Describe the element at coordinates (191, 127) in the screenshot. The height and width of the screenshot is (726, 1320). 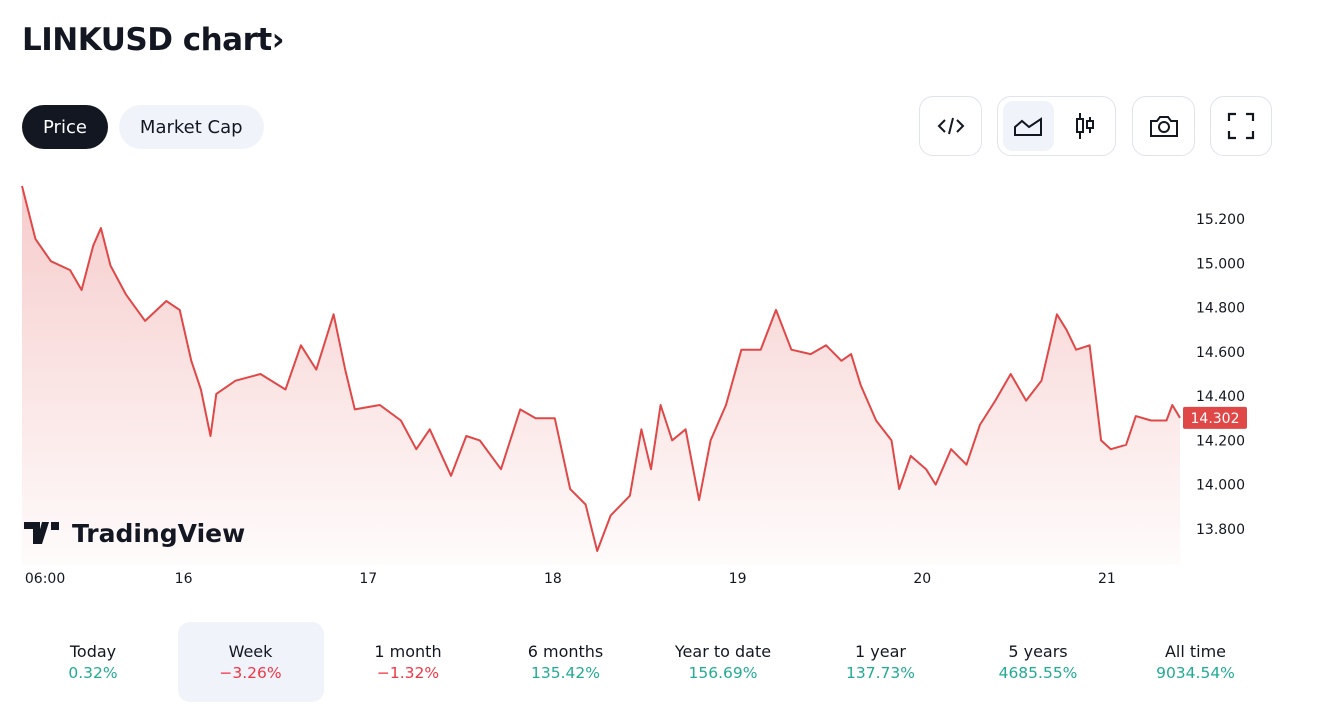
I see `tab-market-cap: Market Cap` at that location.